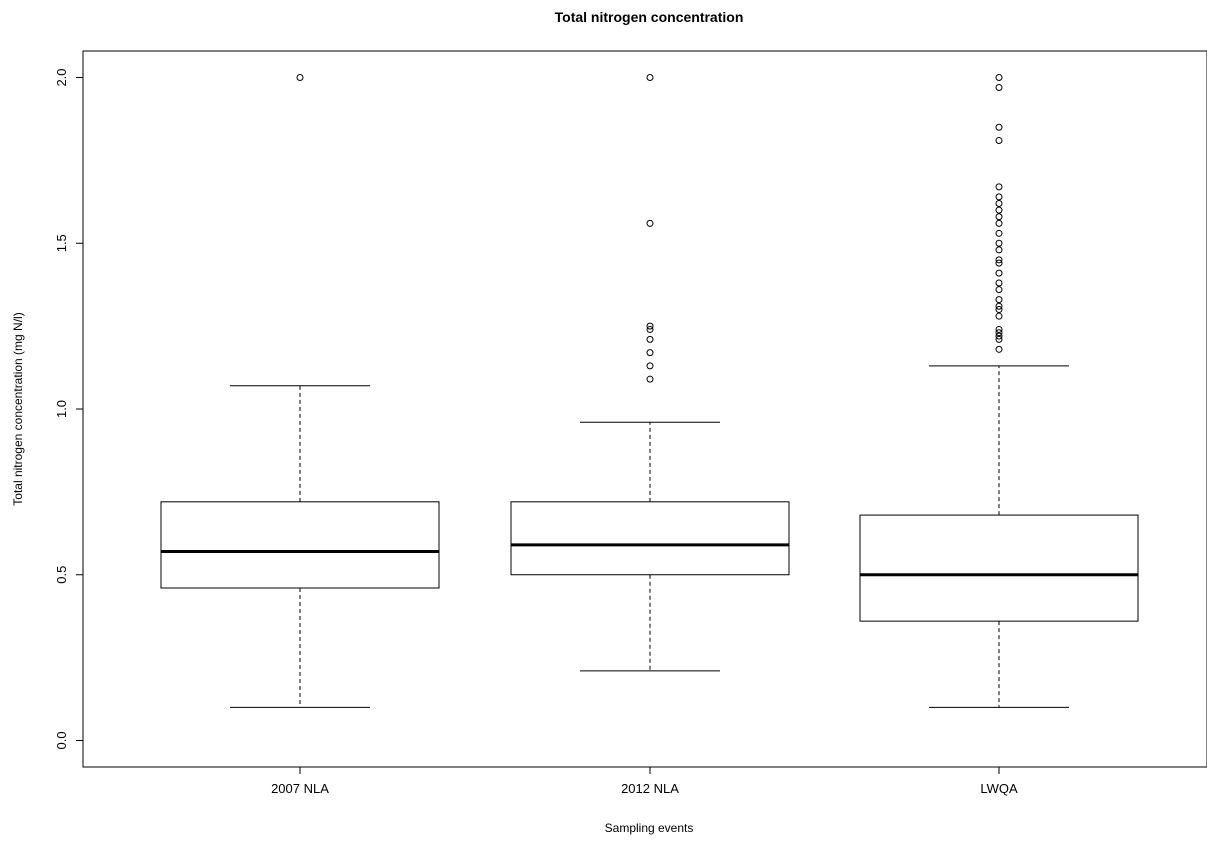 Image resolution: width=1207 pixels, height=846 pixels. Describe the element at coordinates (649, 17) in the screenshot. I see `chart-title: Total nitrogen concentration` at that location.